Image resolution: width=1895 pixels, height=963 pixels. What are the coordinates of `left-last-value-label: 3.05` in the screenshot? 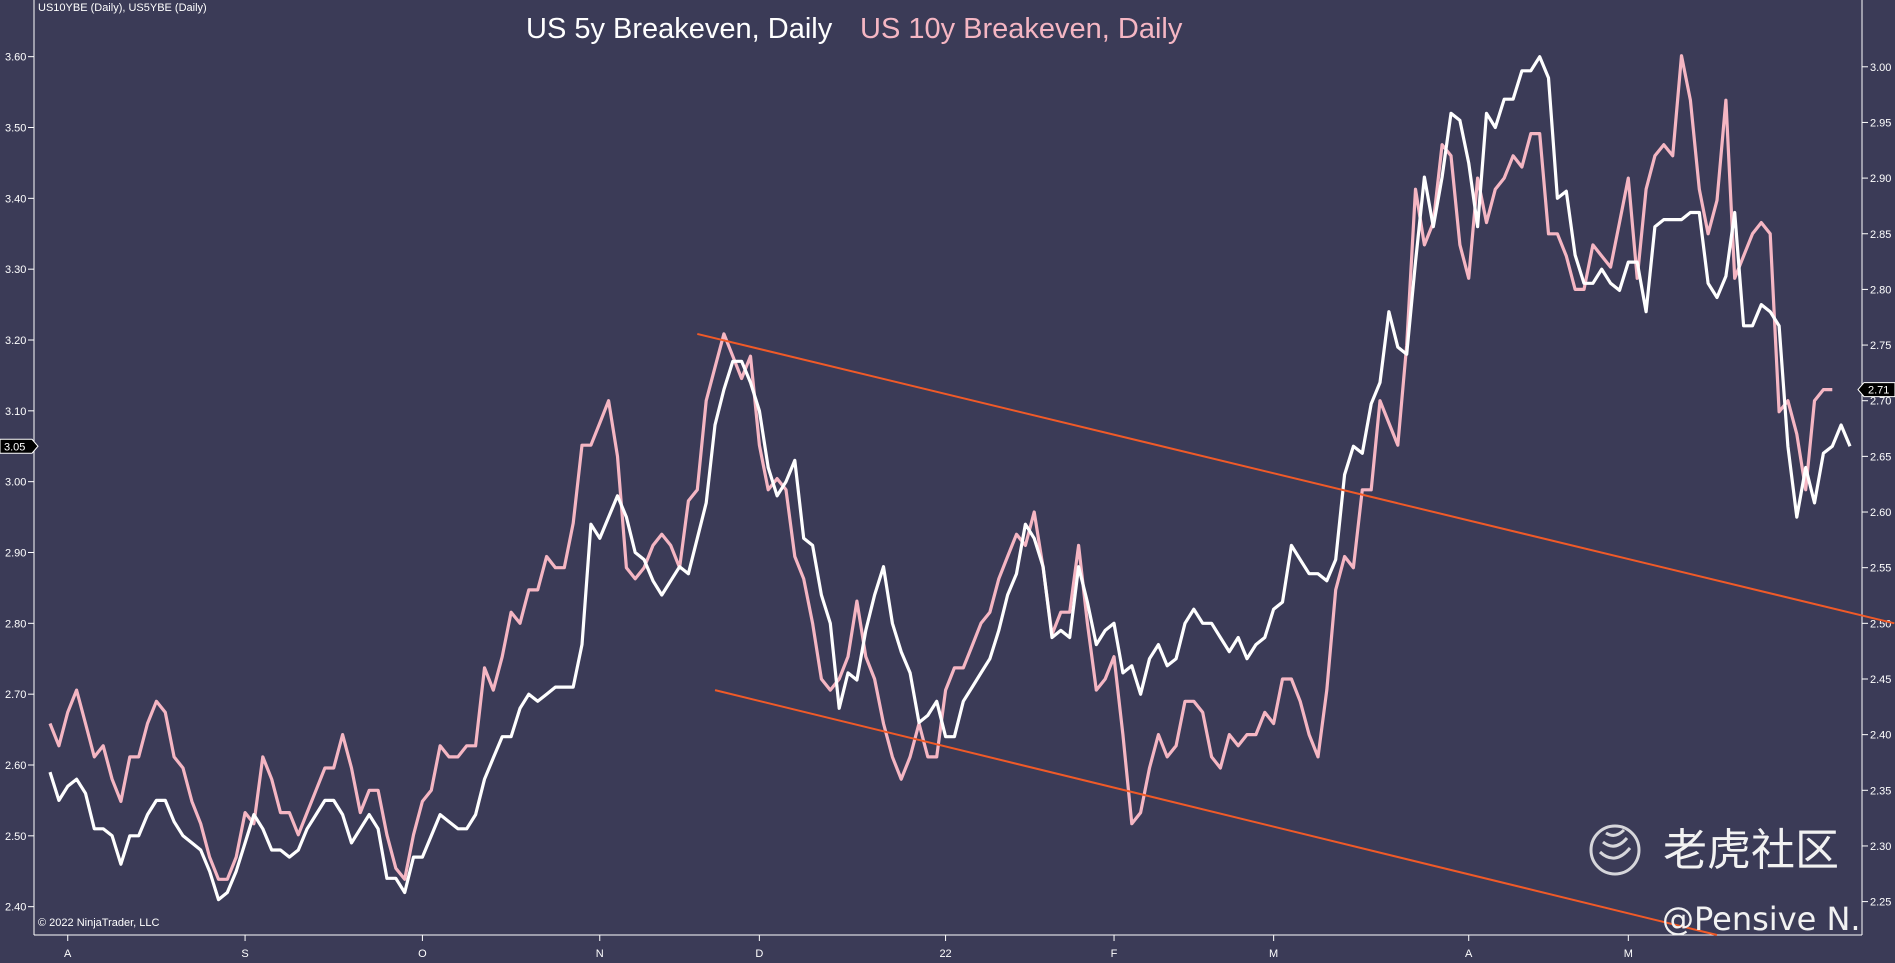 It's located at (14, 447).